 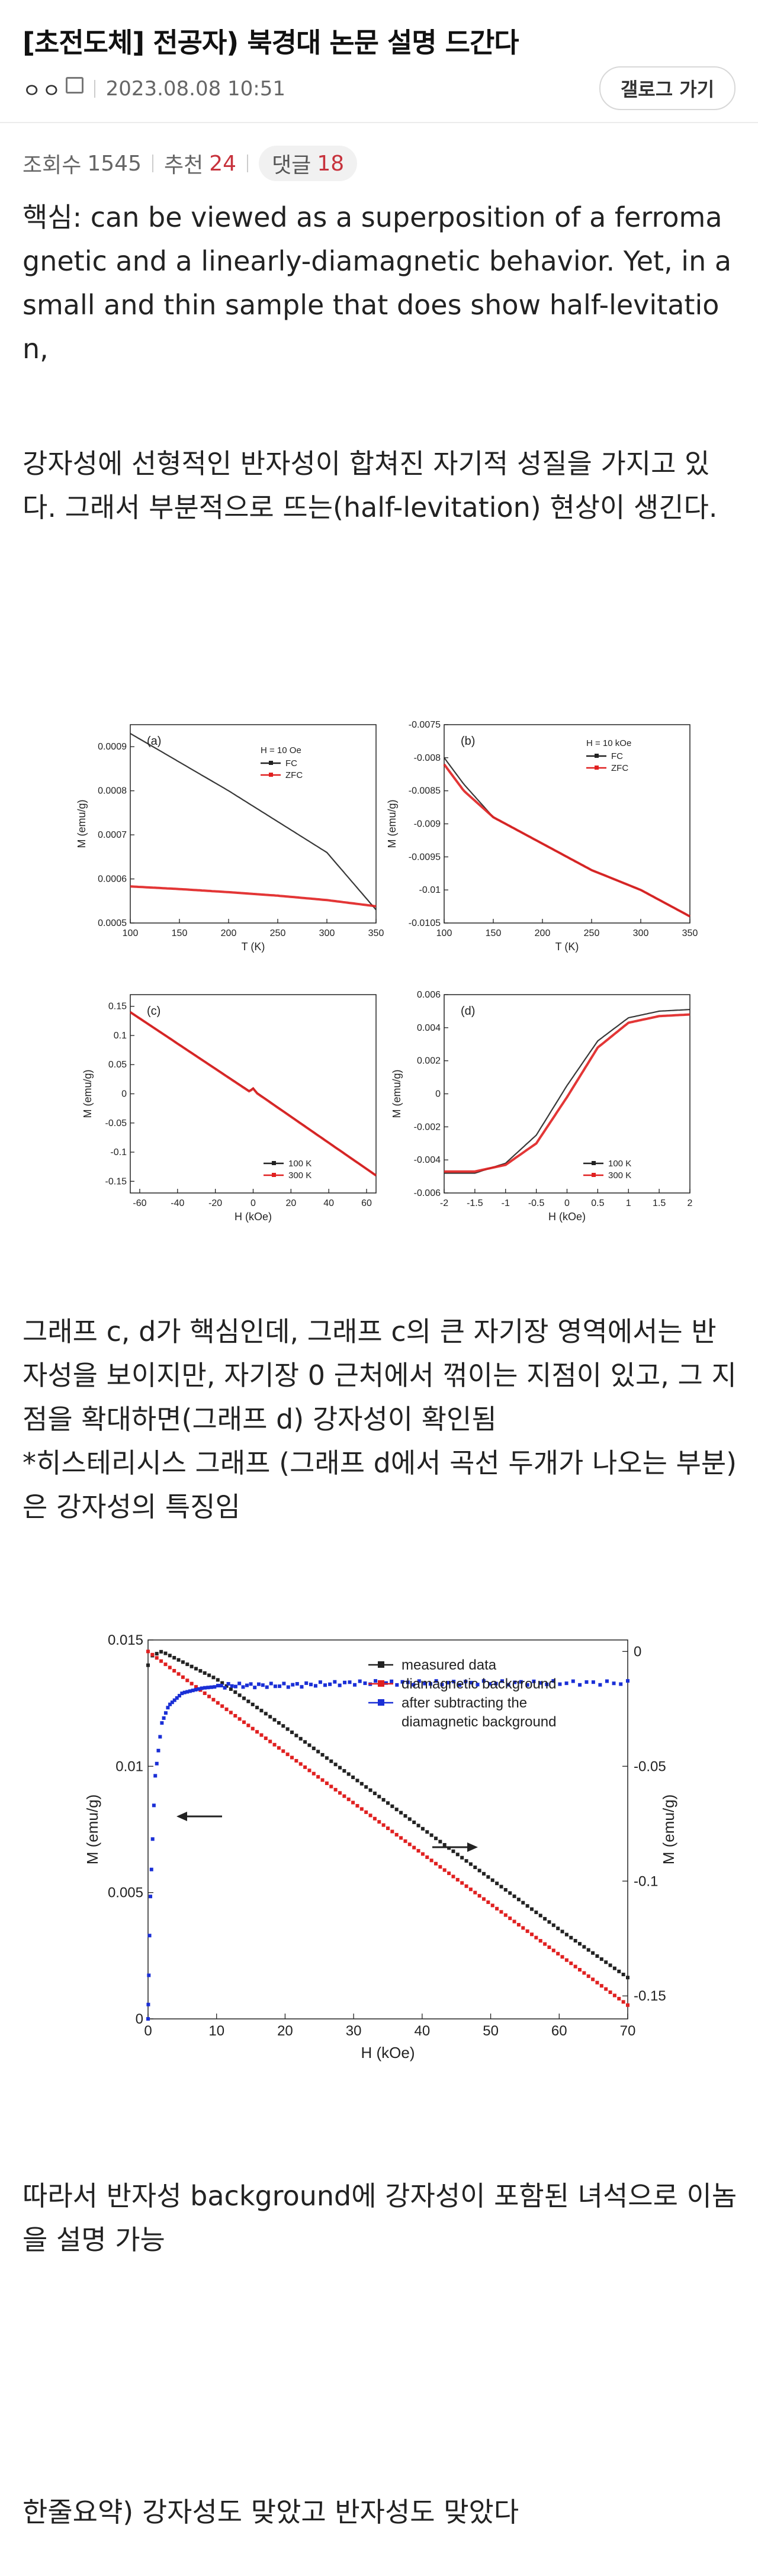 What do you see at coordinates (506, 1203) in the screenshot?
I see `x-tick-label: -1` at bounding box center [506, 1203].